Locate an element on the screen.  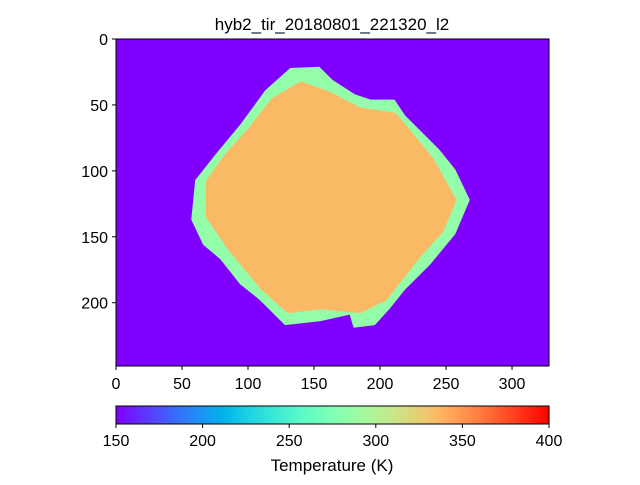
y-tick-label: 200 is located at coordinates (94, 304).